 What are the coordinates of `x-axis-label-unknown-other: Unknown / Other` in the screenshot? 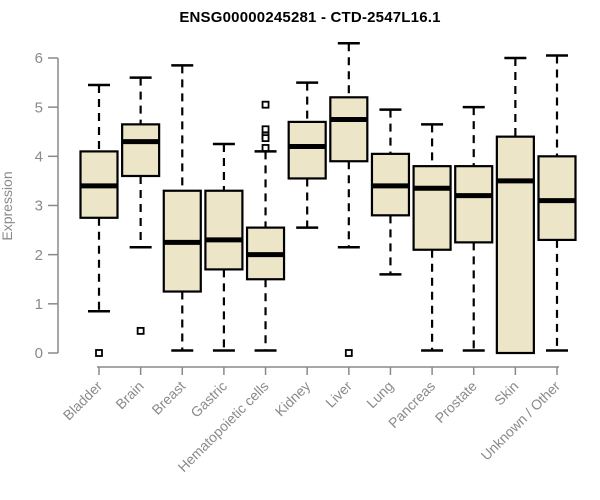 It's located at (521, 421).